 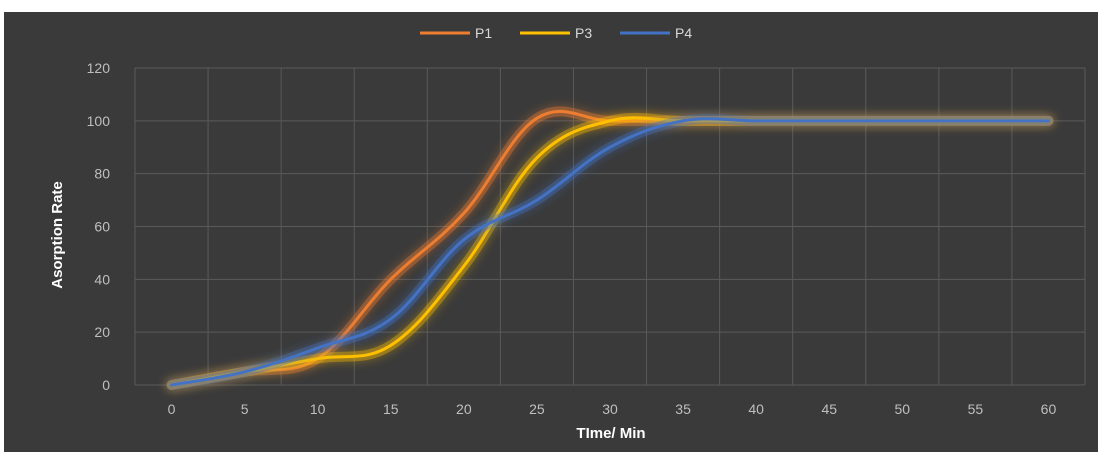 I want to click on legend-label-p4: P4, so click(x=683, y=33).